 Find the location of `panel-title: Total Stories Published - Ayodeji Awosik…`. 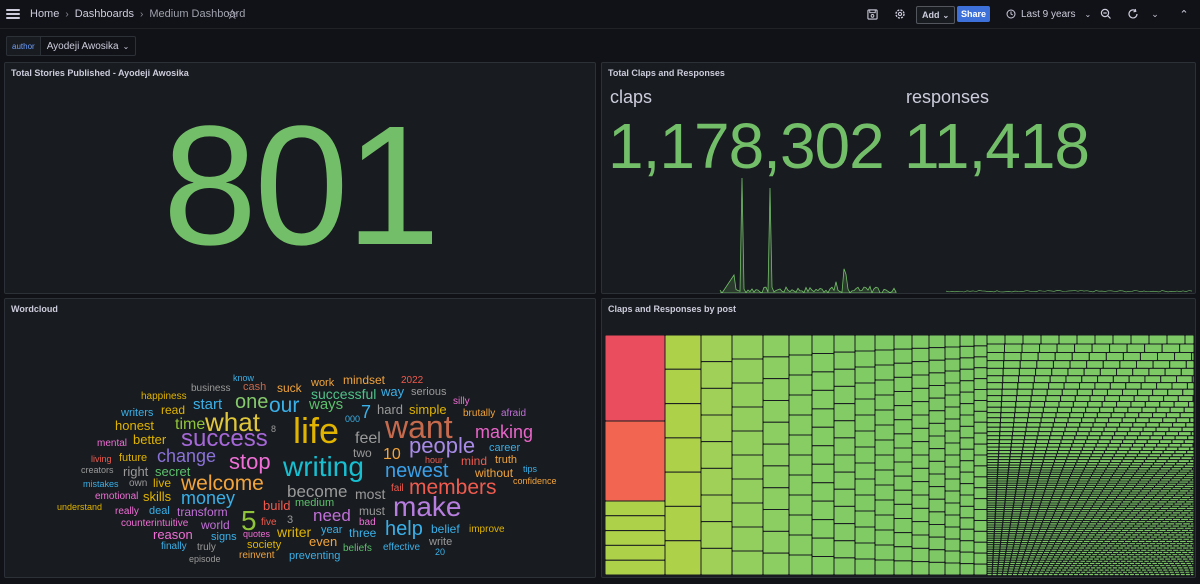

panel-title: Total Stories Published - Ayodeji Awosik… is located at coordinates (100, 73).